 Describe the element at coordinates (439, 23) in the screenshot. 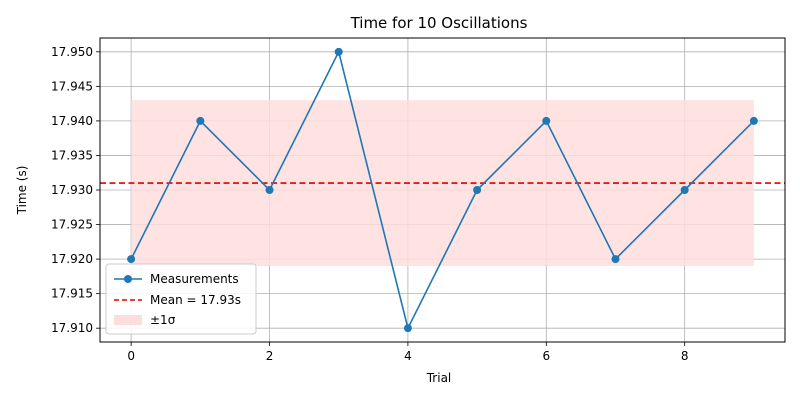

I see `chart-title: Time for 10 Oscillations` at that location.